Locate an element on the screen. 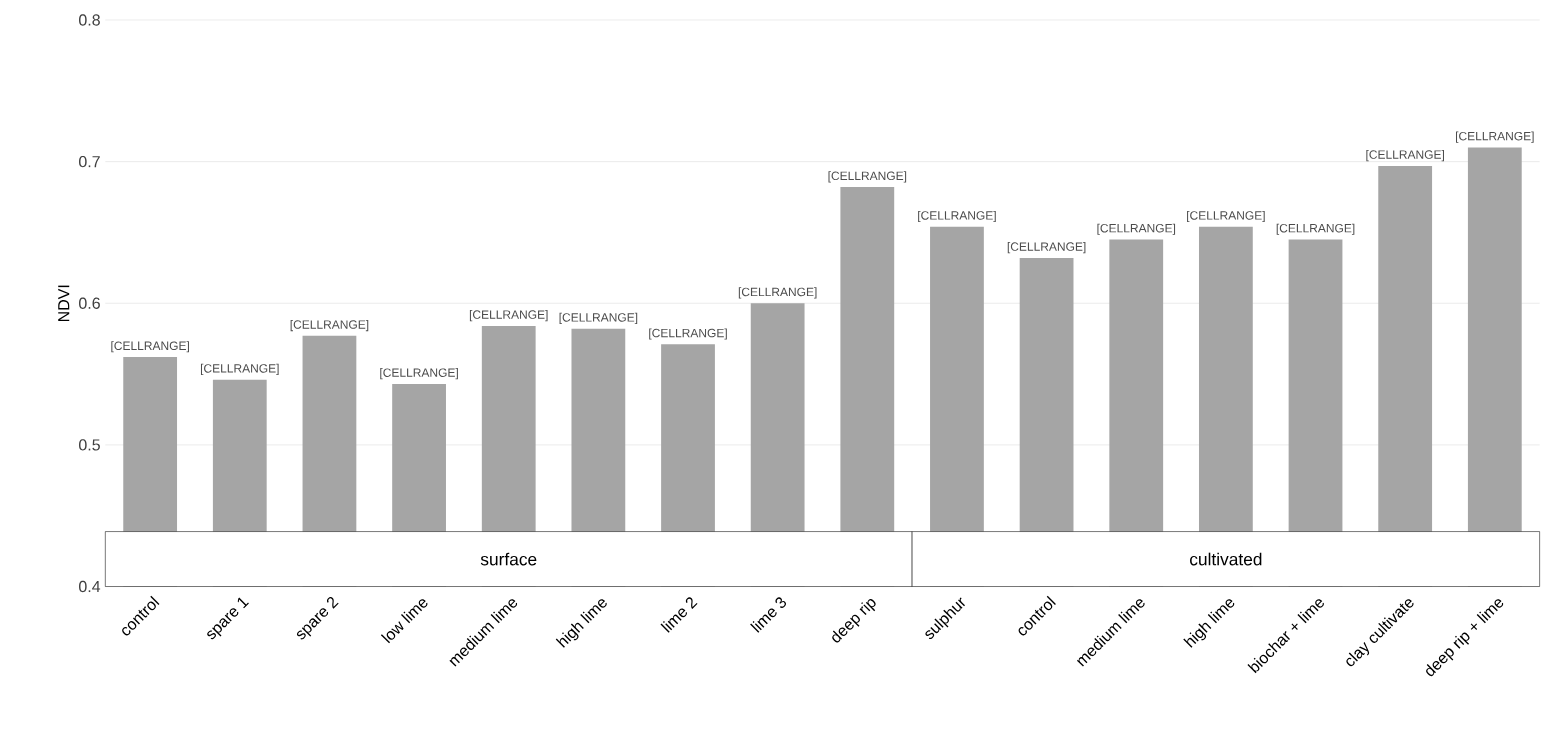 The width and height of the screenshot is (1561, 740). y-tick-label: 0.5 is located at coordinates (89, 445).